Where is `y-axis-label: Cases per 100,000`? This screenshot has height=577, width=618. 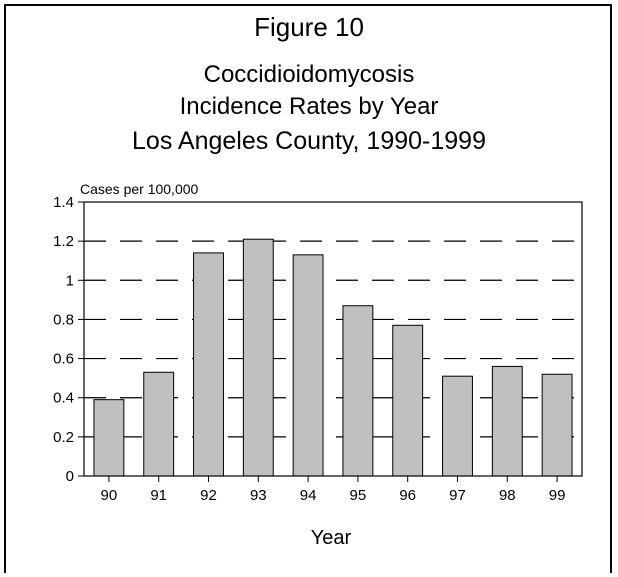
y-axis-label: Cases per 100,000 is located at coordinates (139, 189).